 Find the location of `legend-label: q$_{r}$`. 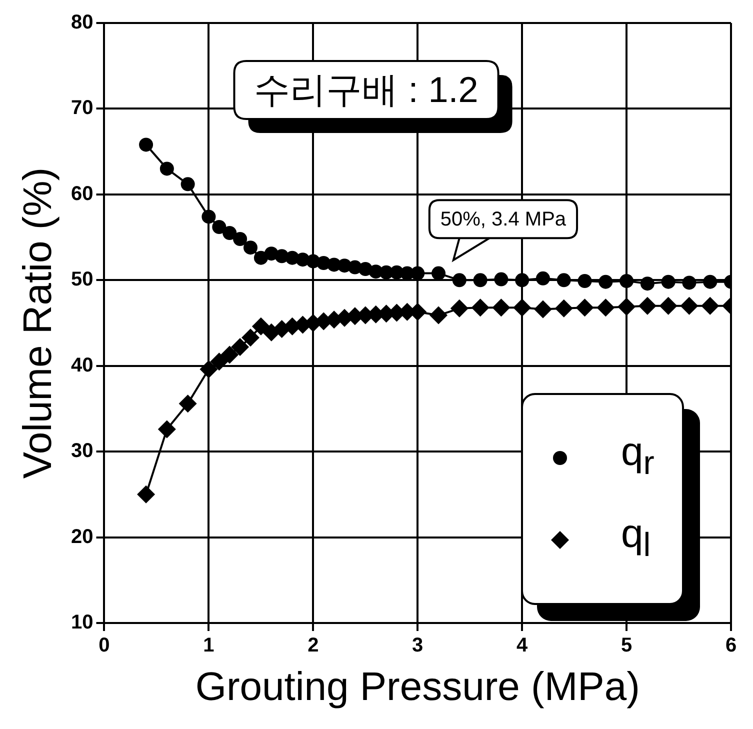

legend-label: q$_{r}$ is located at coordinates (637, 456).